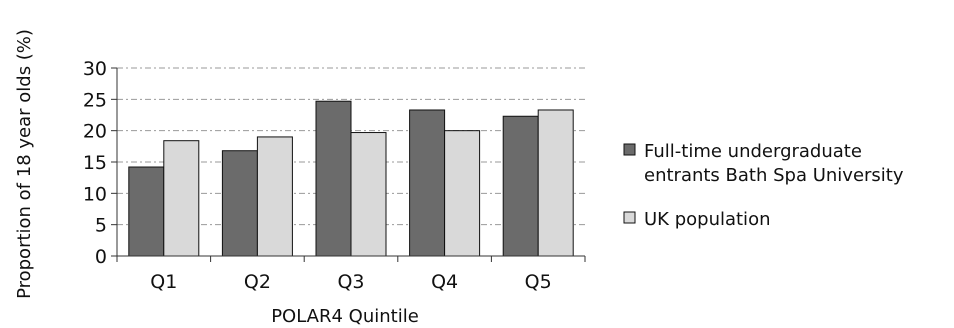 This screenshot has height=328, width=954. Describe the element at coordinates (257, 282) in the screenshot. I see `x-tick-label: Q2` at that location.